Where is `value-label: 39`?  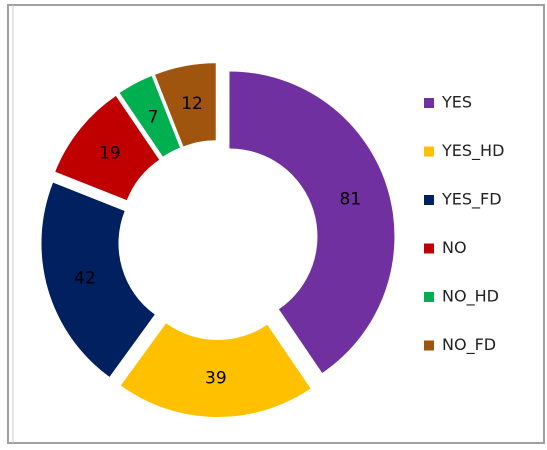 value-label: 39 is located at coordinates (216, 378).